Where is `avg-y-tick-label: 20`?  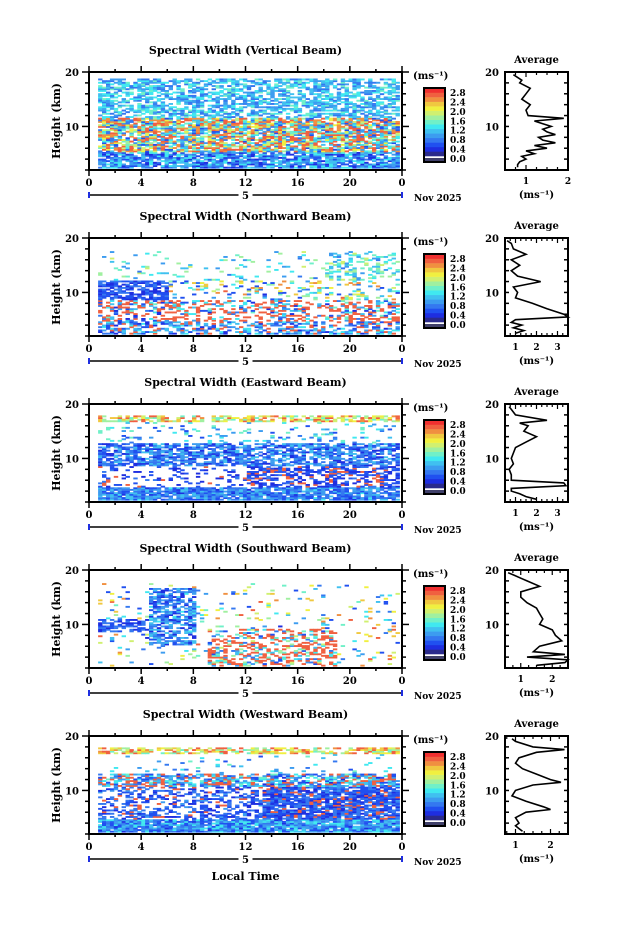
avg-y-tick-label: 20 is located at coordinates (492, 239).